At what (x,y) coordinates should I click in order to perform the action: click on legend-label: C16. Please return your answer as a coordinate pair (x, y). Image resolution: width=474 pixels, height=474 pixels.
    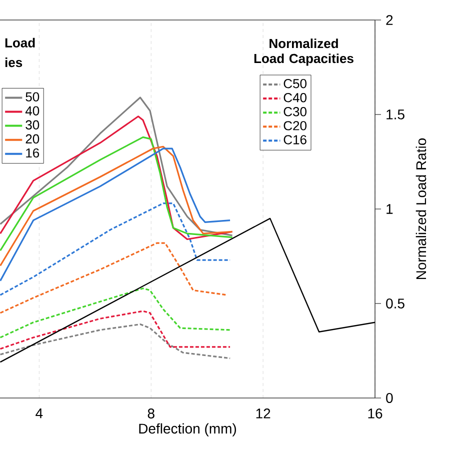
    Looking at the image, I should click on (295, 139).